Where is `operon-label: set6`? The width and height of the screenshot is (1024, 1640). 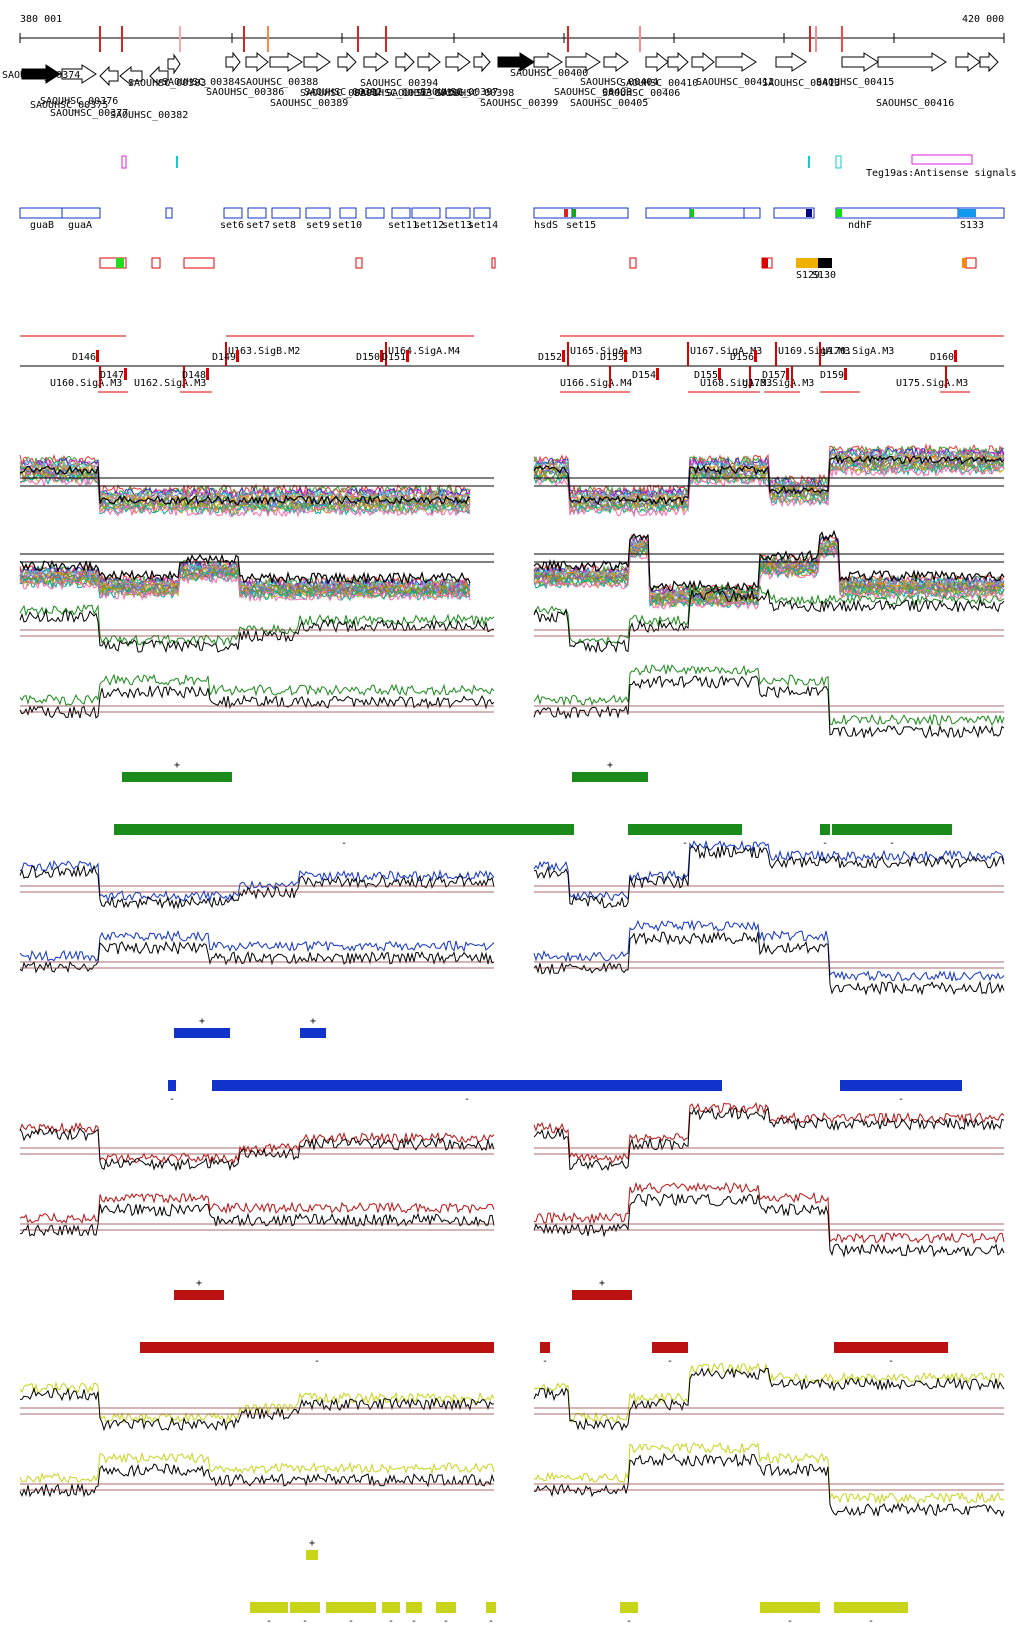 operon-label: set6 is located at coordinates (232, 225).